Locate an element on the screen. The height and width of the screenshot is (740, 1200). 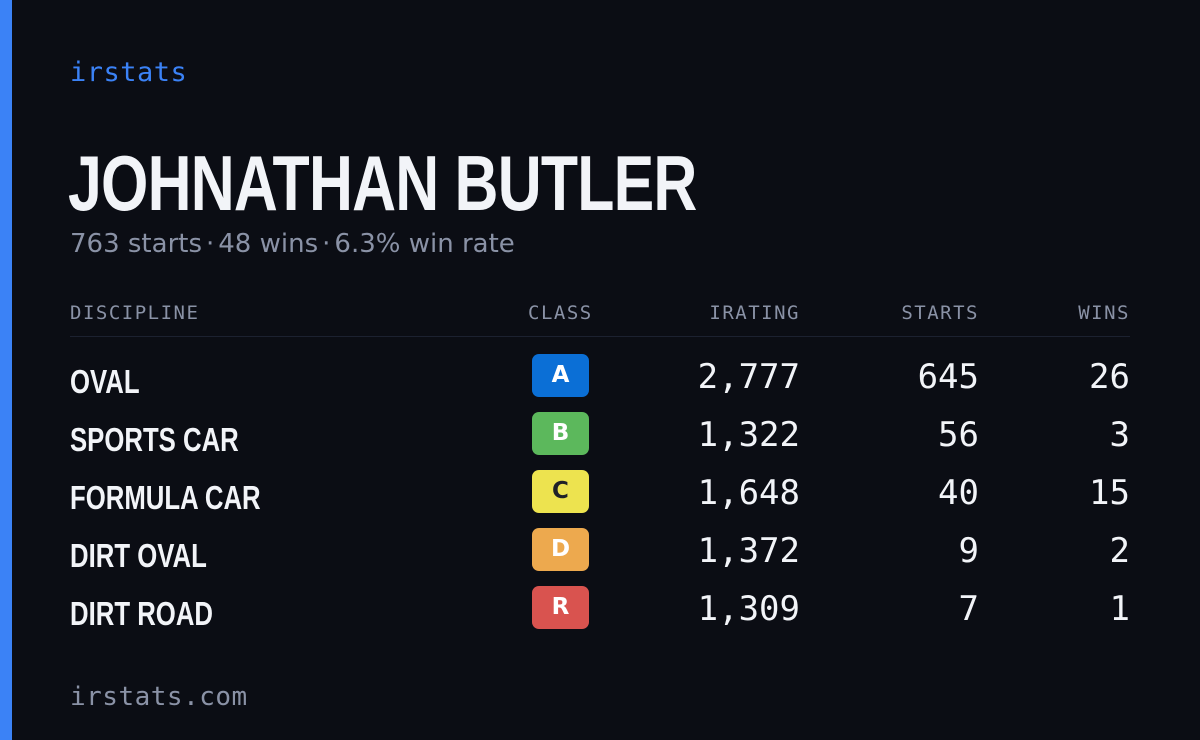
discipline-name: DIRT OVAL is located at coordinates (138, 555).